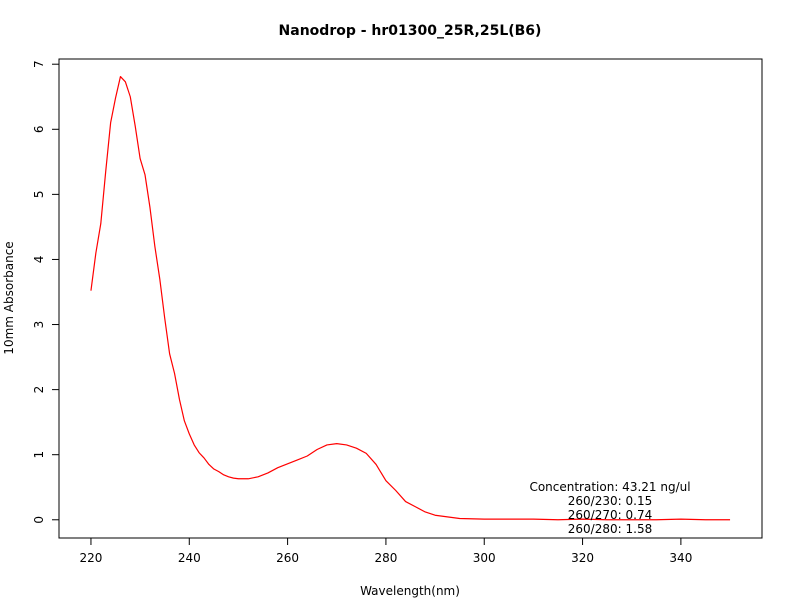 The image size is (792, 612). Describe the element at coordinates (410, 31) in the screenshot. I see `chart-title: Nanodrop - hr01300_25R,25L(B6)` at that location.